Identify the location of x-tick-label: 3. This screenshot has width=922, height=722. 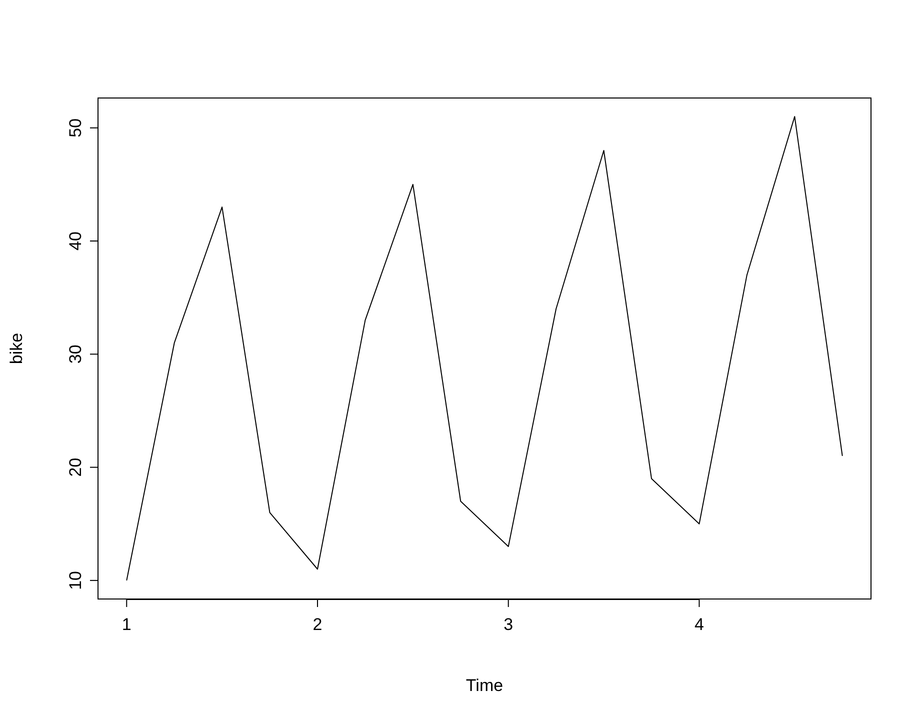
(509, 624).